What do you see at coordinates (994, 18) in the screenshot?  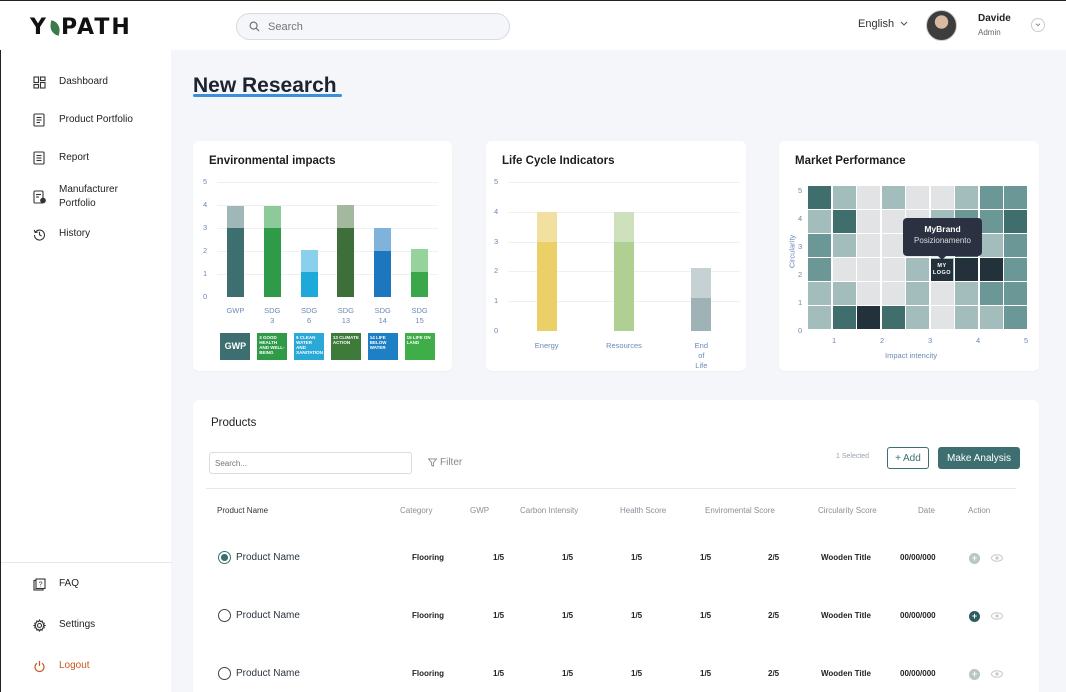 I see `user-name: Davide` at bounding box center [994, 18].